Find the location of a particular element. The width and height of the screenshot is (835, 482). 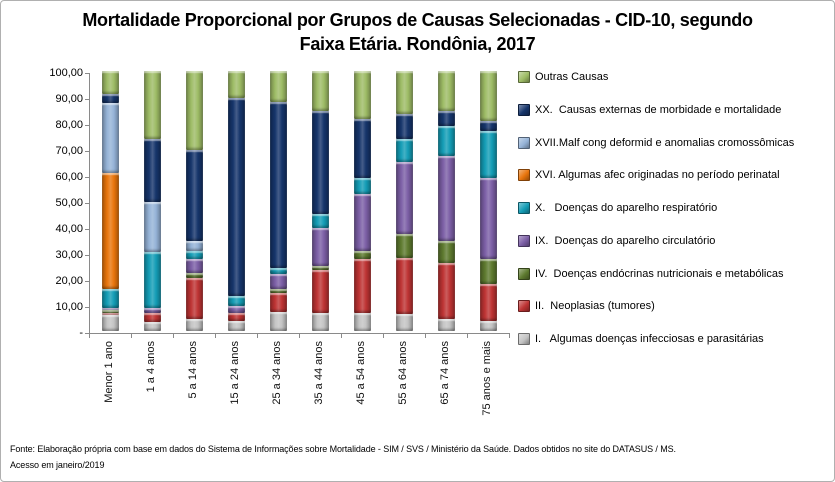

y-axis-tick-label: 100,00 is located at coordinates (66, 73).